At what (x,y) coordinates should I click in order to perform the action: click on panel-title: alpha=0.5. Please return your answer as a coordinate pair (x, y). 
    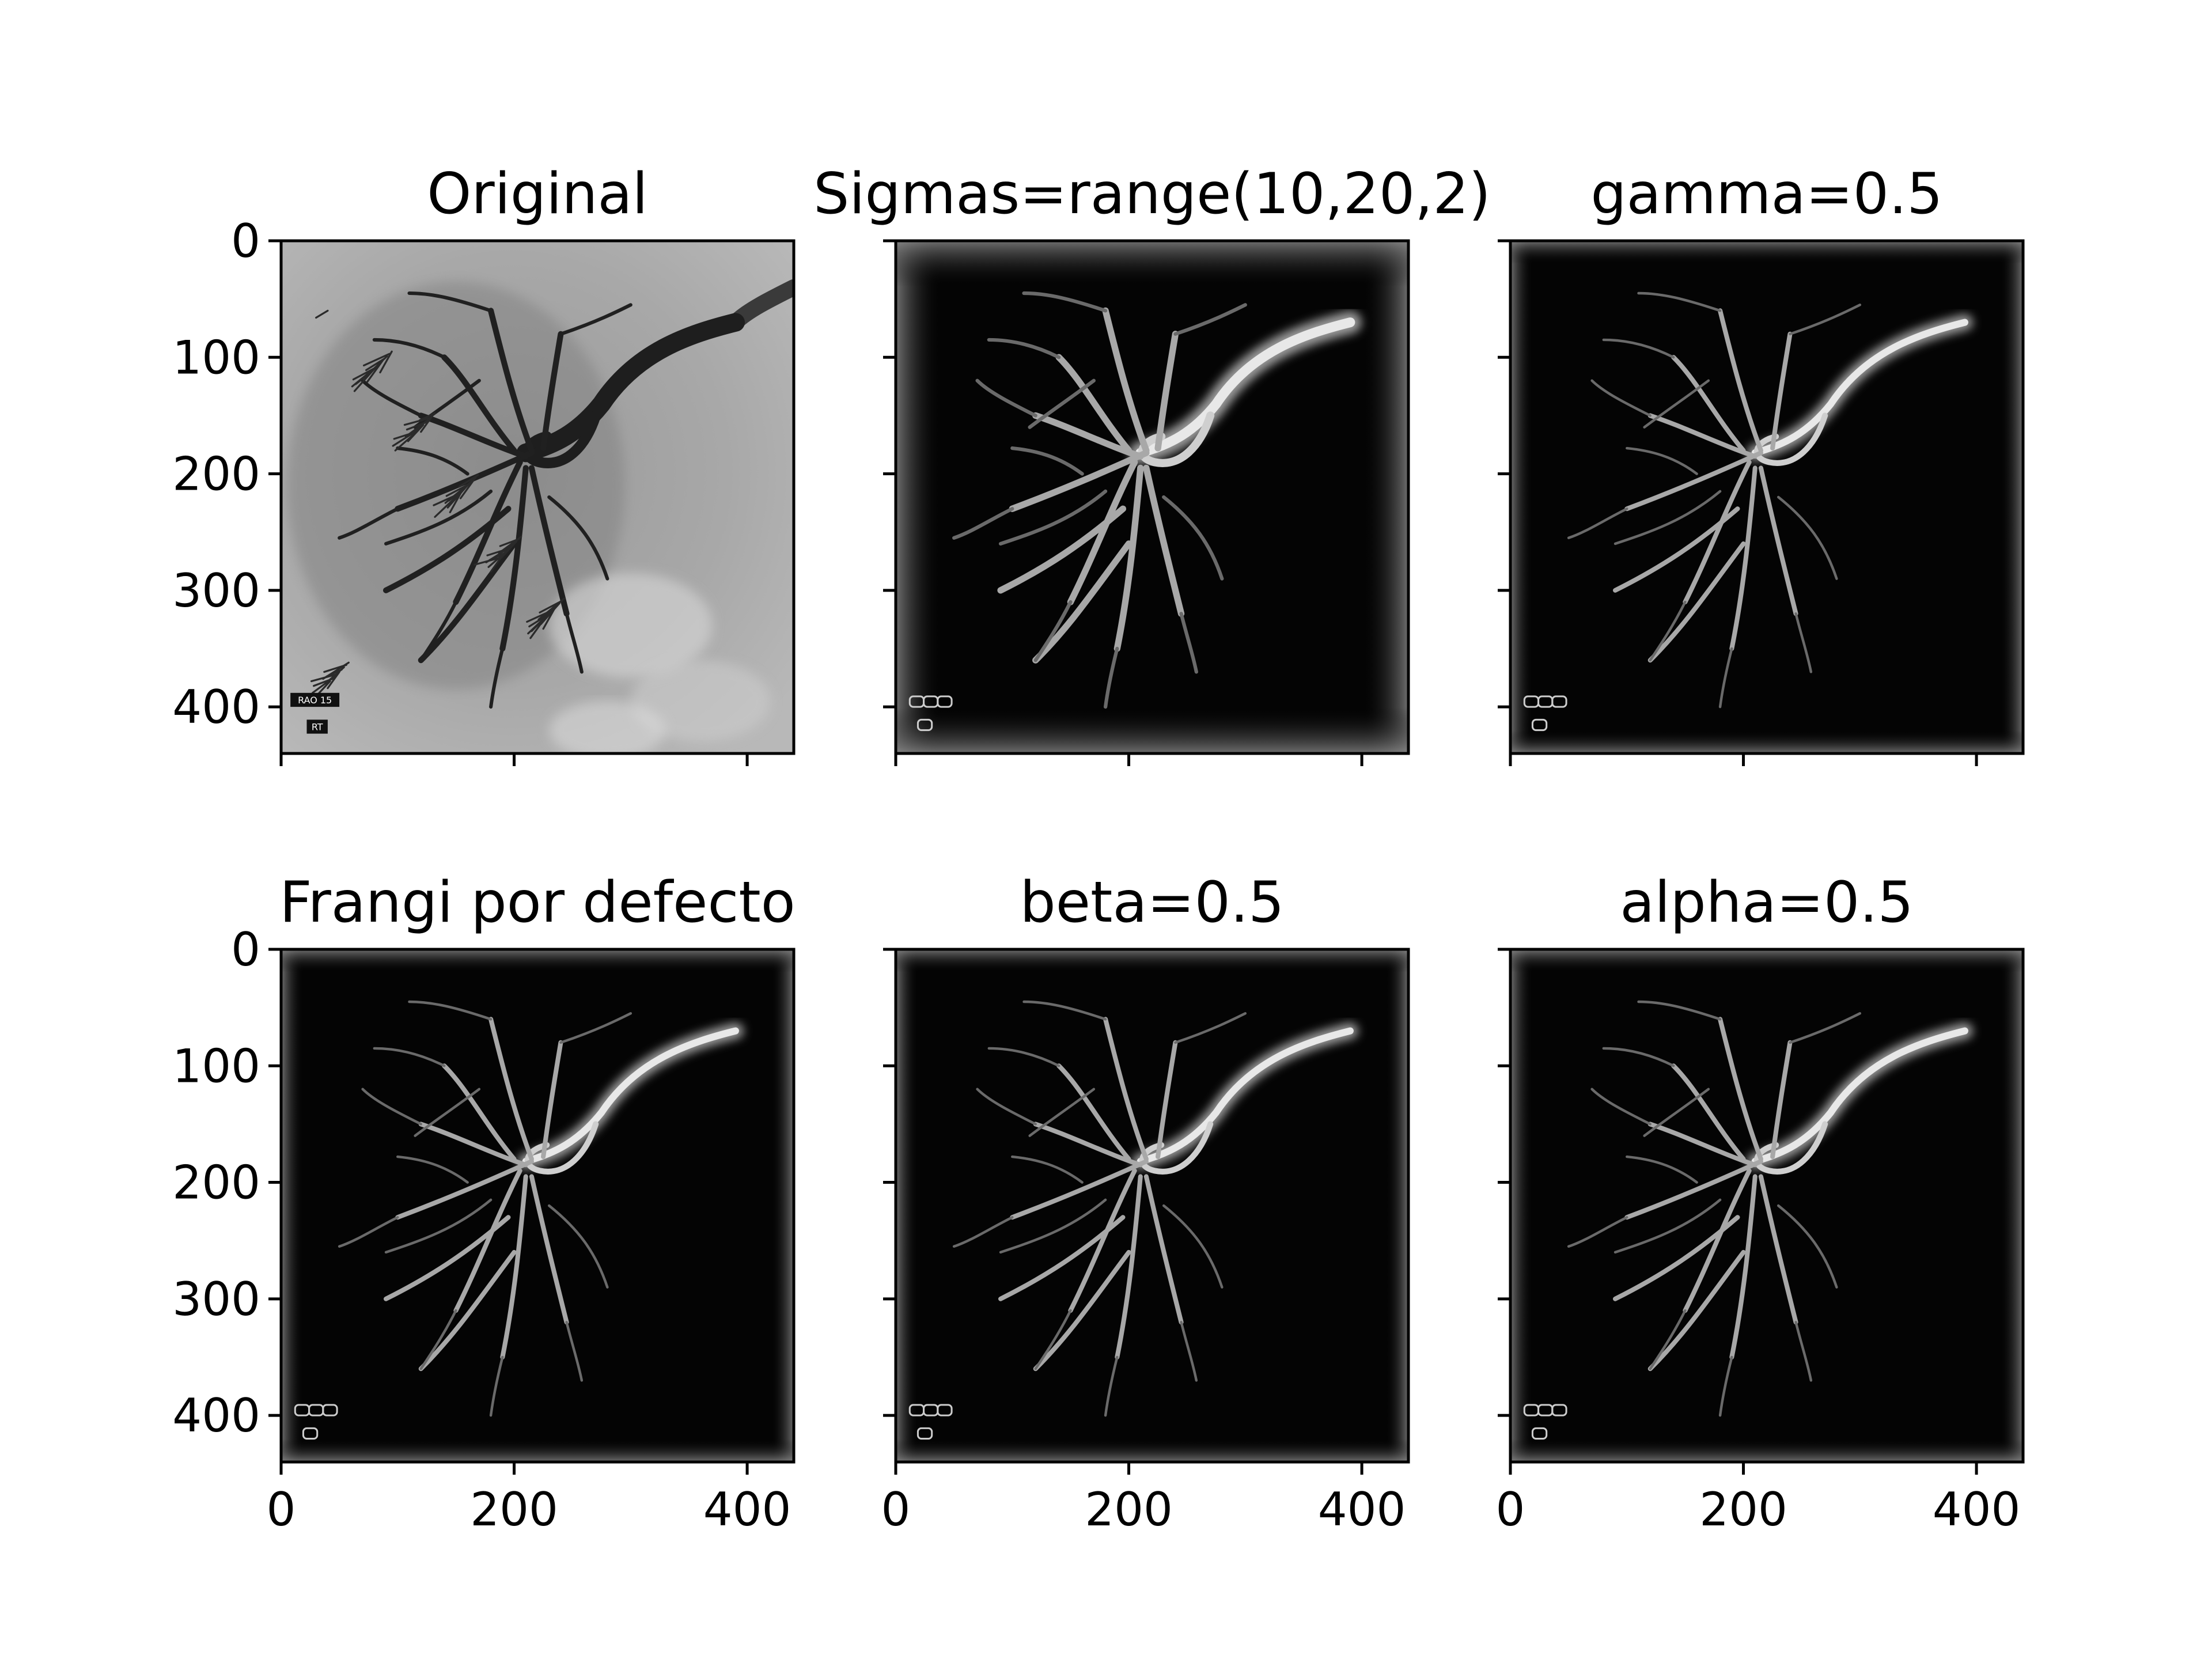
    Looking at the image, I should click on (1767, 902).